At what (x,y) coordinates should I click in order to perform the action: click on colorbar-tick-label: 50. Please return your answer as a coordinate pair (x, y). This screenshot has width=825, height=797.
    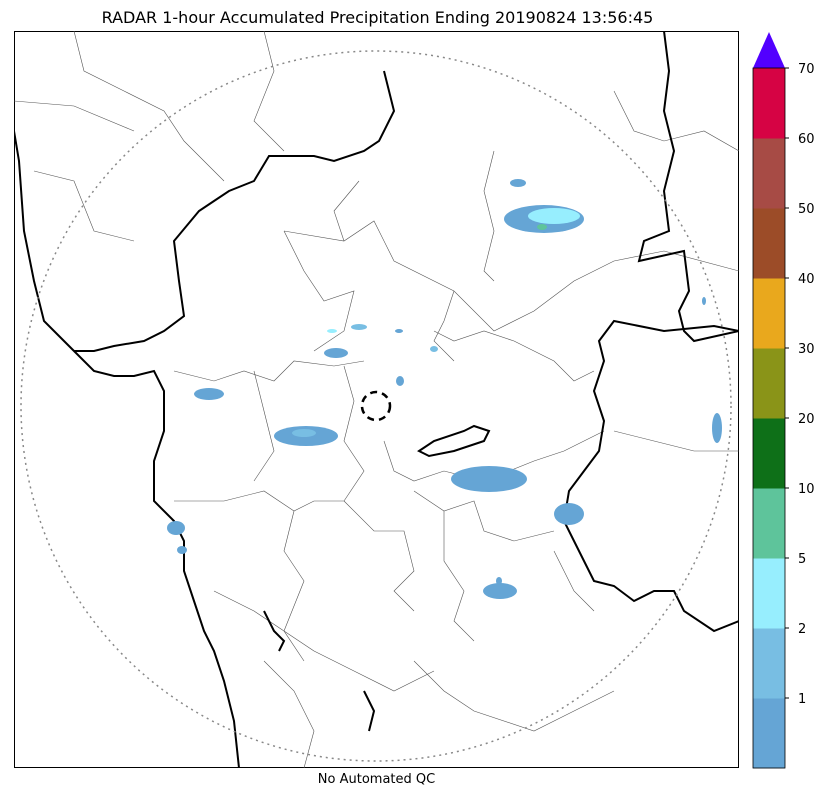
    Looking at the image, I should click on (806, 209).